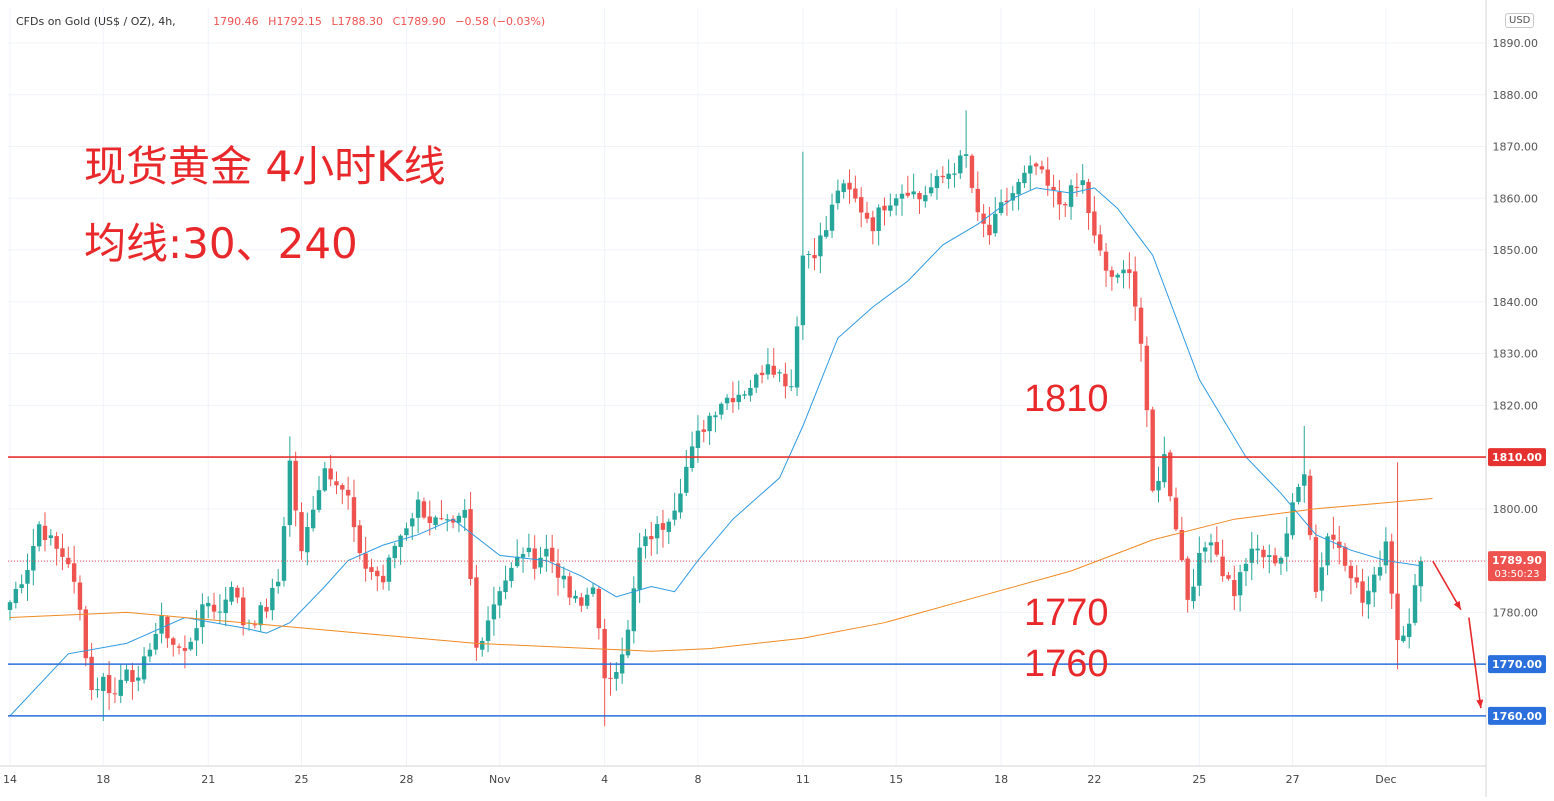  What do you see at coordinates (1516, 302) in the screenshot?
I see `y-tick-label: 1840.00` at bounding box center [1516, 302].